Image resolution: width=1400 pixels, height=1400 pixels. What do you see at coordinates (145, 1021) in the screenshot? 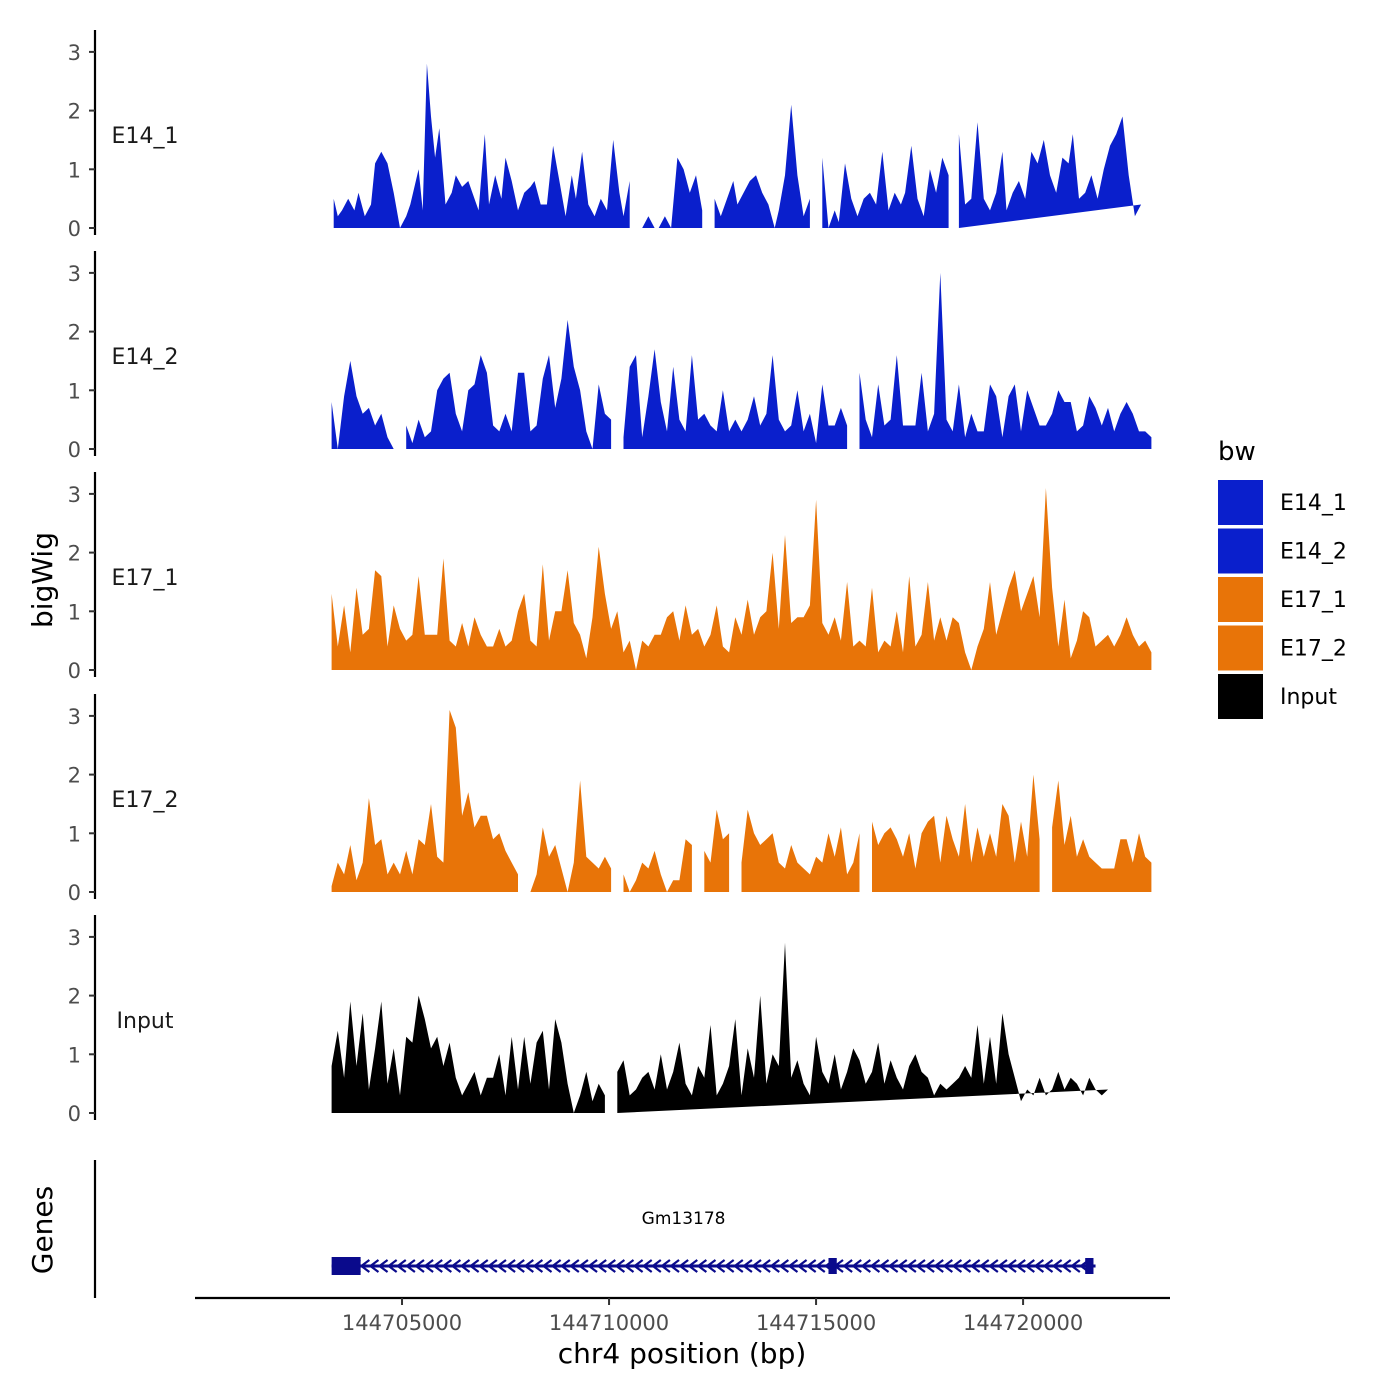
I see `track-label: Input` at bounding box center [145, 1021].